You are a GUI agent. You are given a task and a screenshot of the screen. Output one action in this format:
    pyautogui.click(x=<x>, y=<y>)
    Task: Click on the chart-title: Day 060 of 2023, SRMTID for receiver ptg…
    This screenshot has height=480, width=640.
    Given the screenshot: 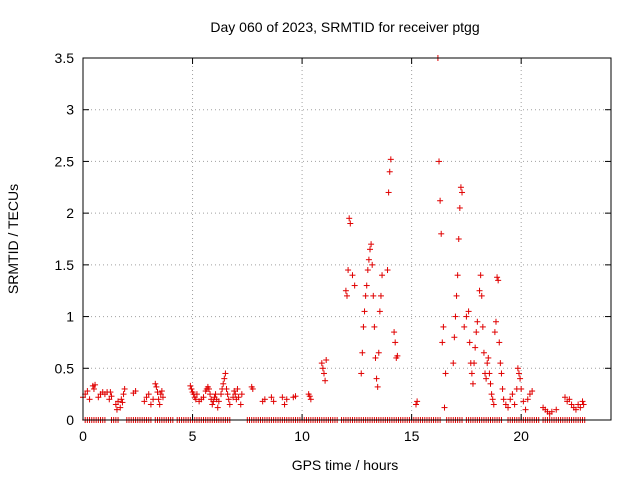 What is the action you would take?
    pyautogui.click(x=344, y=27)
    